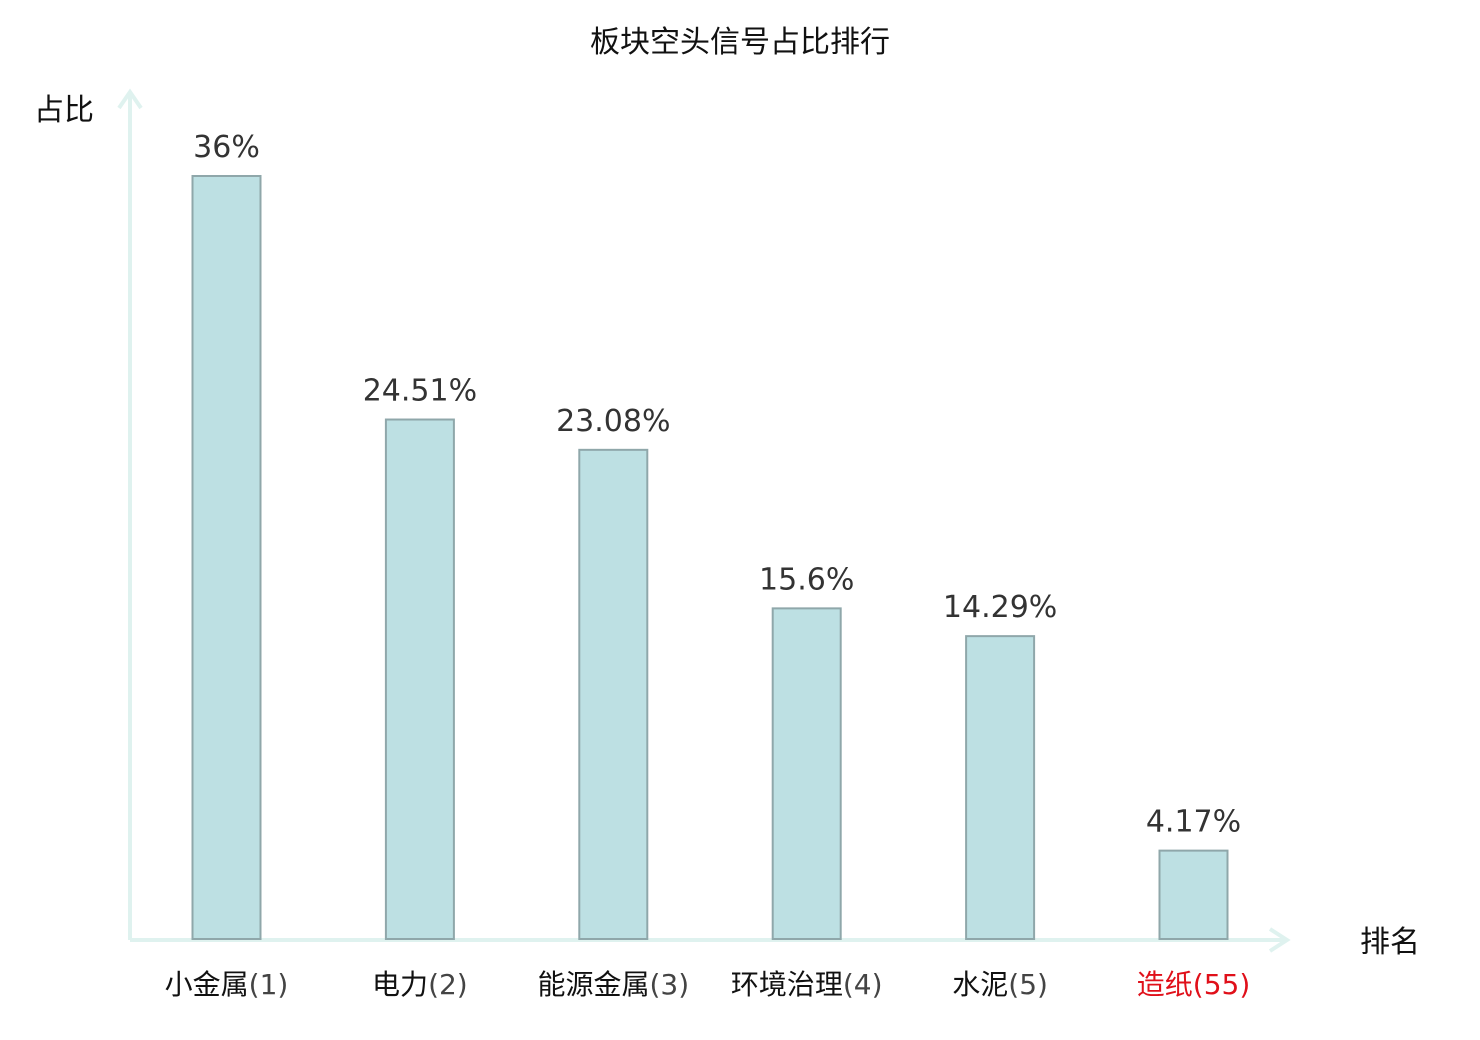 This screenshot has height=1040, width=1480. What do you see at coordinates (740, 42) in the screenshot?
I see `chart-title: 板块空头信号占比排行` at bounding box center [740, 42].